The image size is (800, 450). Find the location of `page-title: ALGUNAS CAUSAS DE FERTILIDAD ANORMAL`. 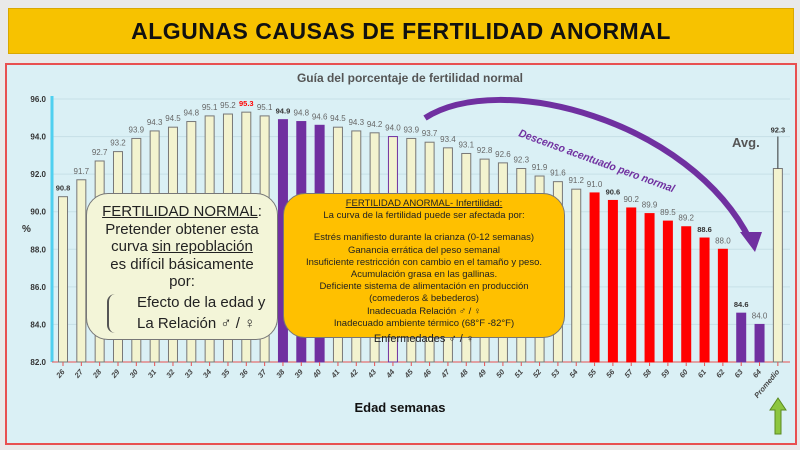

page-title: ALGUNAS CAUSAS DE FERTILIDAD ANORMAL is located at coordinates (401, 30).